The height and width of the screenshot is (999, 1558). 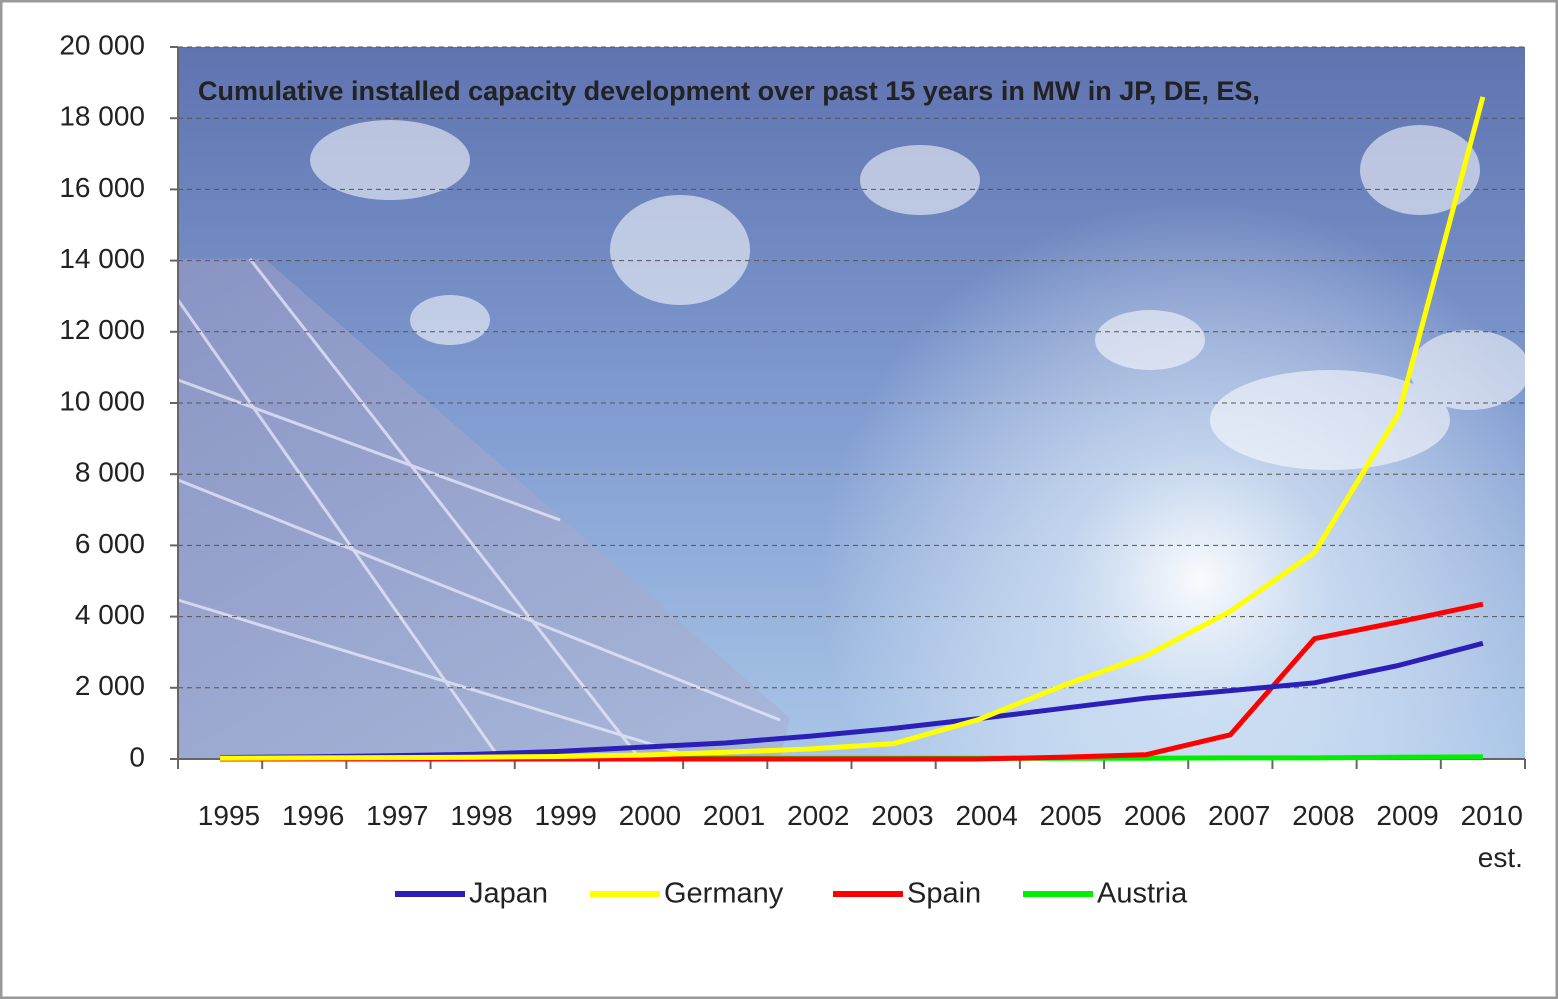 What do you see at coordinates (944, 894) in the screenshot?
I see `legend-label: Spain` at bounding box center [944, 894].